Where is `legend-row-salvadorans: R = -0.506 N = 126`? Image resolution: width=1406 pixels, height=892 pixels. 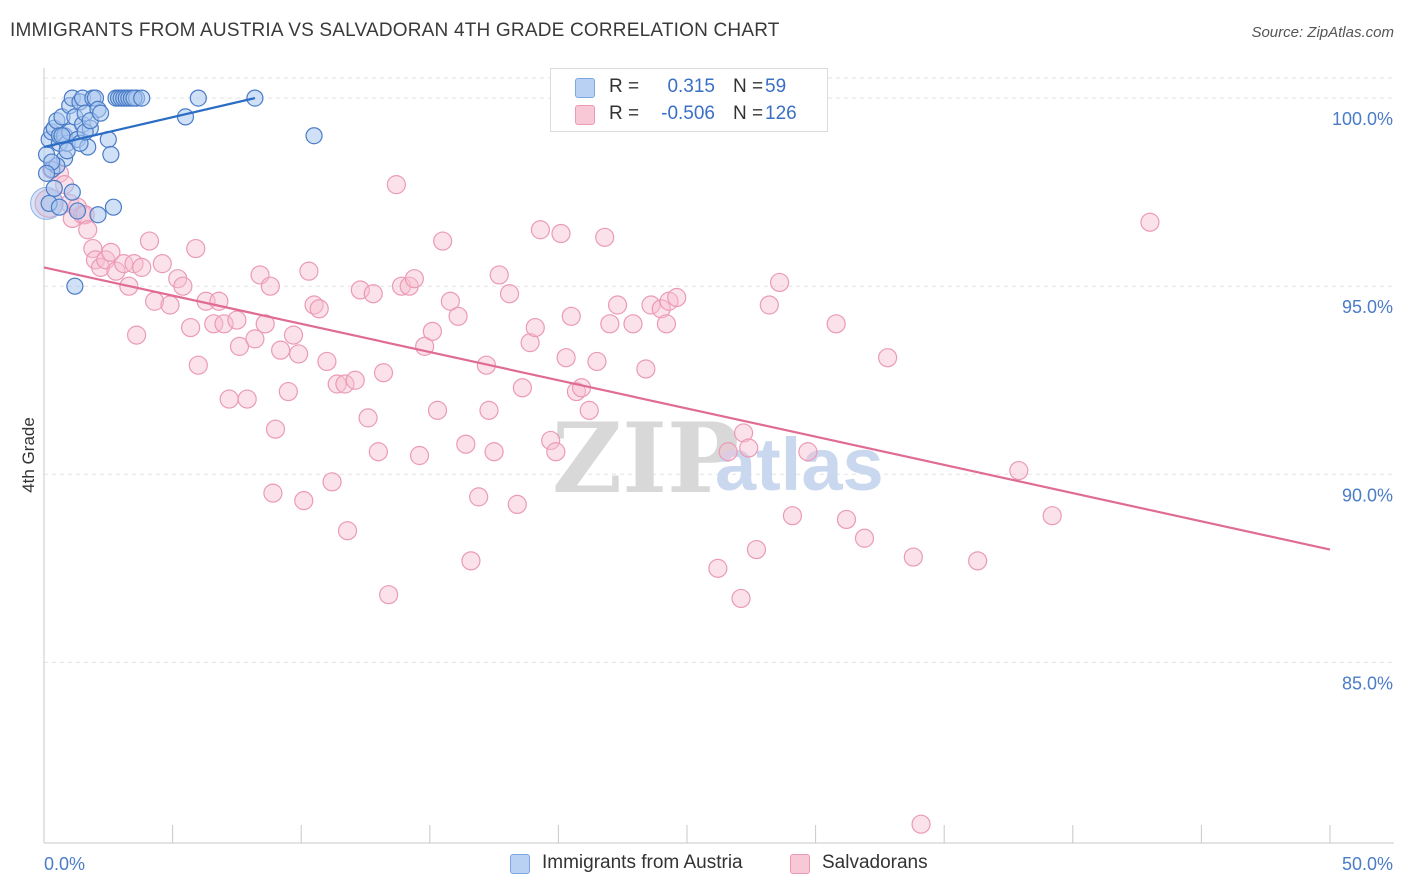
legend-row-salvadorans: R = -0.506 N = 126 is located at coordinates (689, 114).